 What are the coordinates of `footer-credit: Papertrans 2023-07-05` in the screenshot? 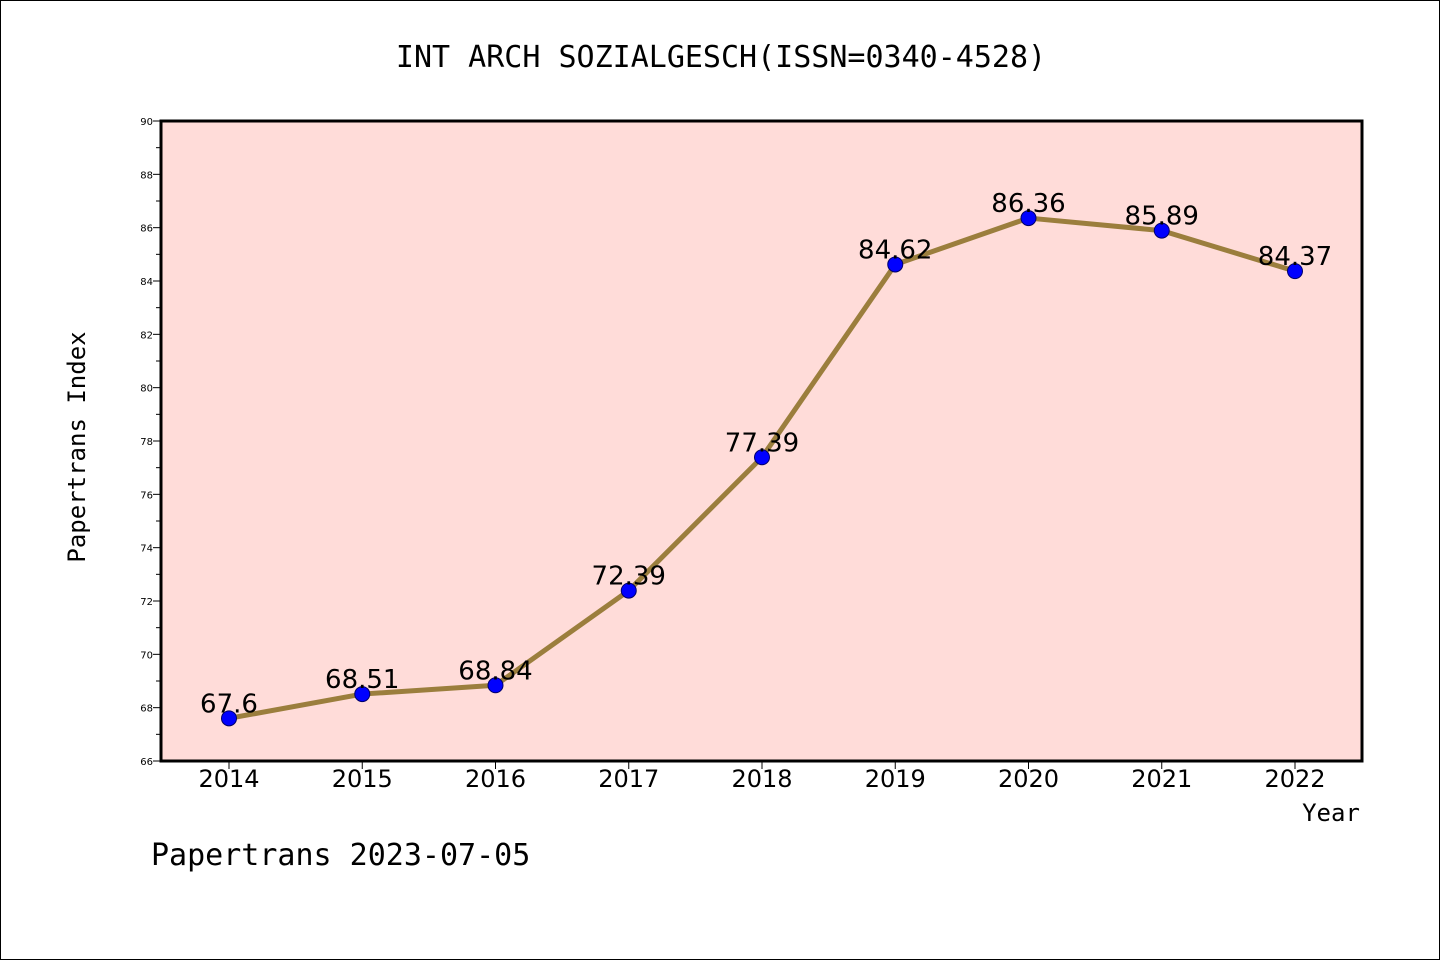 It's located at (340, 855).